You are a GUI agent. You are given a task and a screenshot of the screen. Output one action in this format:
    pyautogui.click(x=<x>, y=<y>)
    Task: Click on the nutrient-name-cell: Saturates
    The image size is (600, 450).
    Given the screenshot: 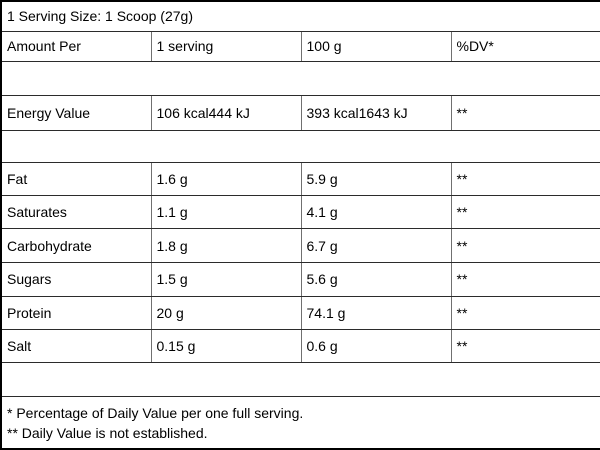 What is the action you would take?
    pyautogui.click(x=76, y=212)
    